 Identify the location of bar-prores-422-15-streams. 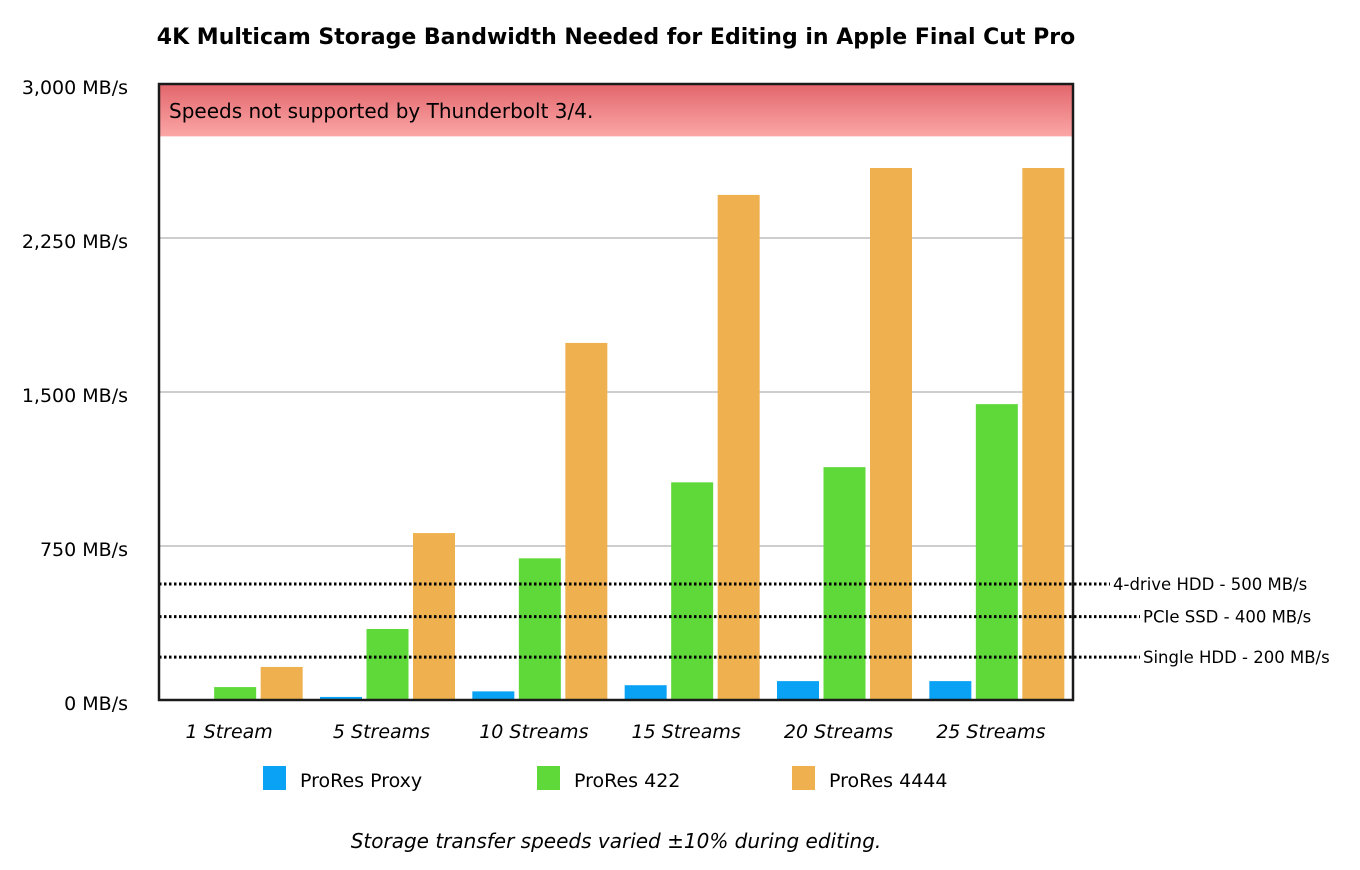
(692, 591).